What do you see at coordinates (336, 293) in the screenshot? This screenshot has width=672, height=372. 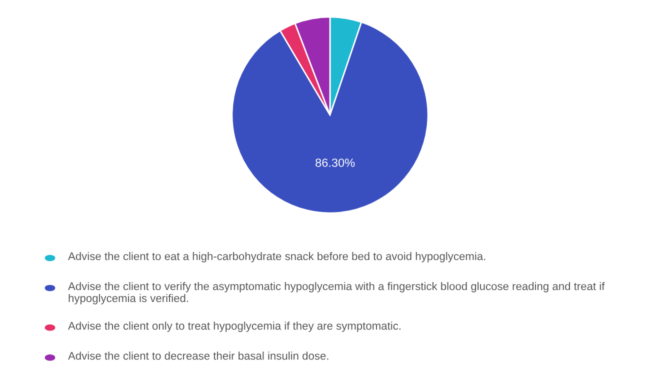 I see `legend-label: Advise the client to verify the asymptomatic hypoglycemia with a fingerstick blood glucose reading and treat if hypoglycemia is verified.` at bounding box center [336, 293].